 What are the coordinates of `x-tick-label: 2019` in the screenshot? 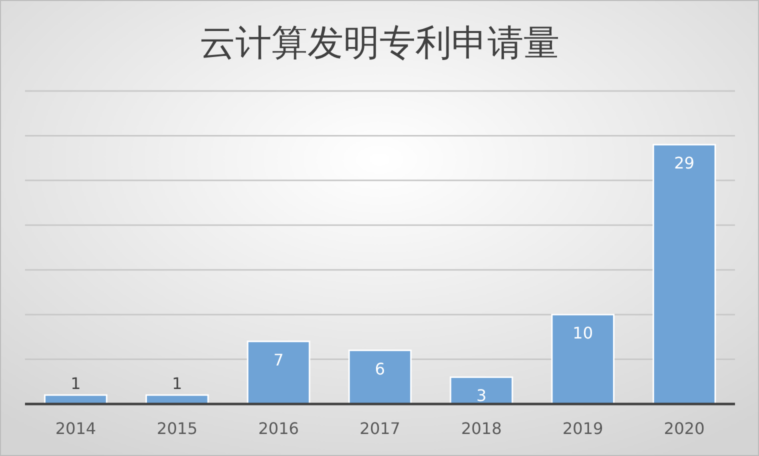 It's located at (583, 428).